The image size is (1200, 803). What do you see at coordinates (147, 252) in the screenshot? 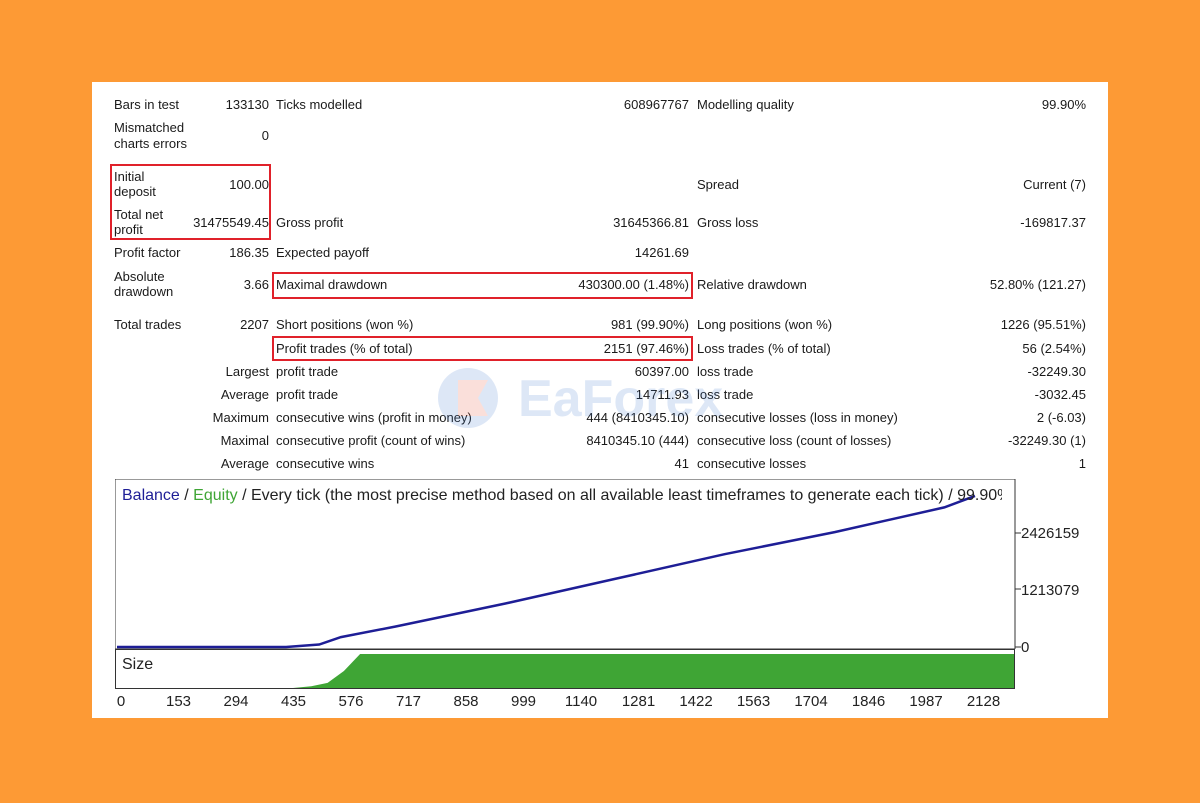
I see `profit-factor-label: Profit factor` at bounding box center [147, 252].